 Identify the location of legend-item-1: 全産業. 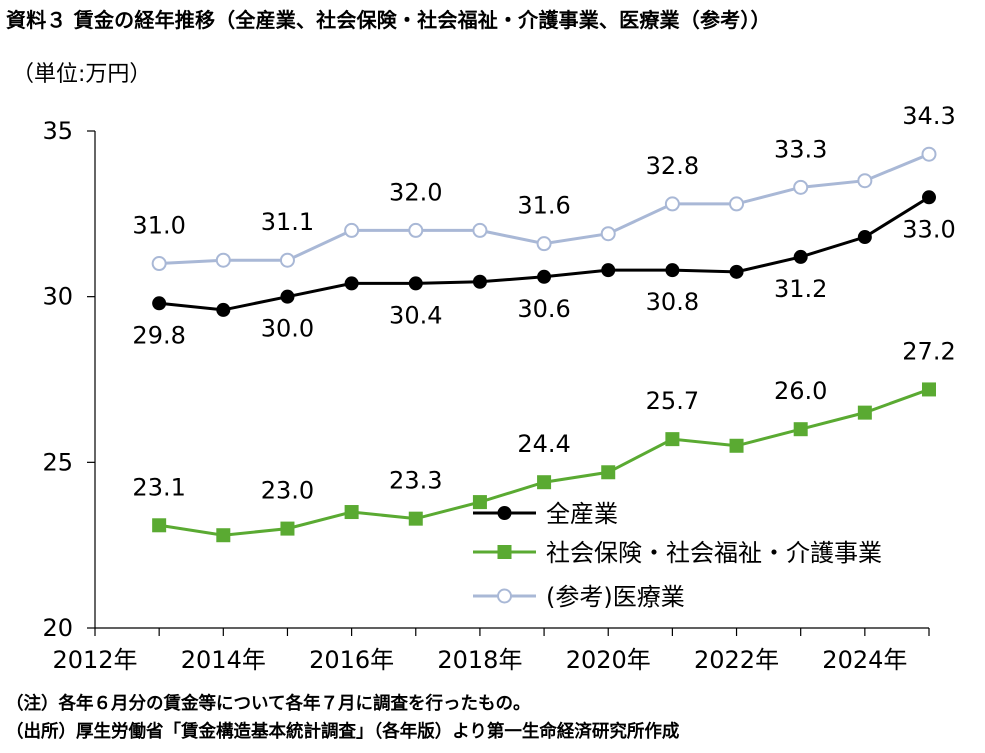
(545, 514).